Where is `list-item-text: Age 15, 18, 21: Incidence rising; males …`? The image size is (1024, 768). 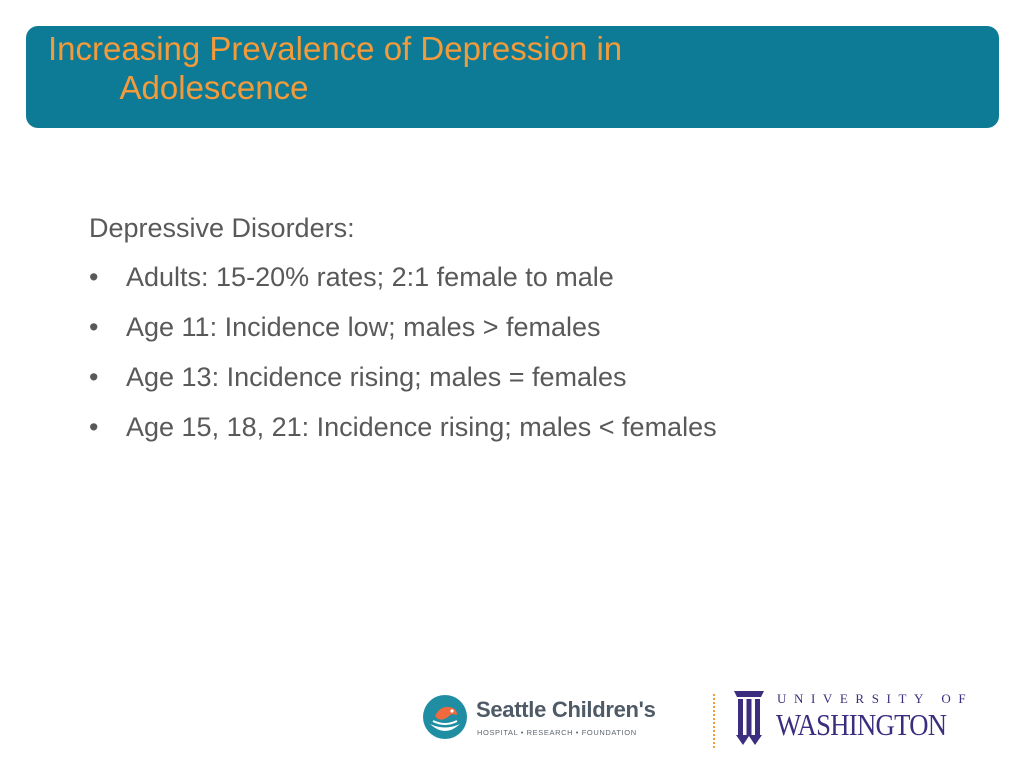 list-item-text: Age 15, 18, 21: Incidence rising; males … is located at coordinates (421, 427).